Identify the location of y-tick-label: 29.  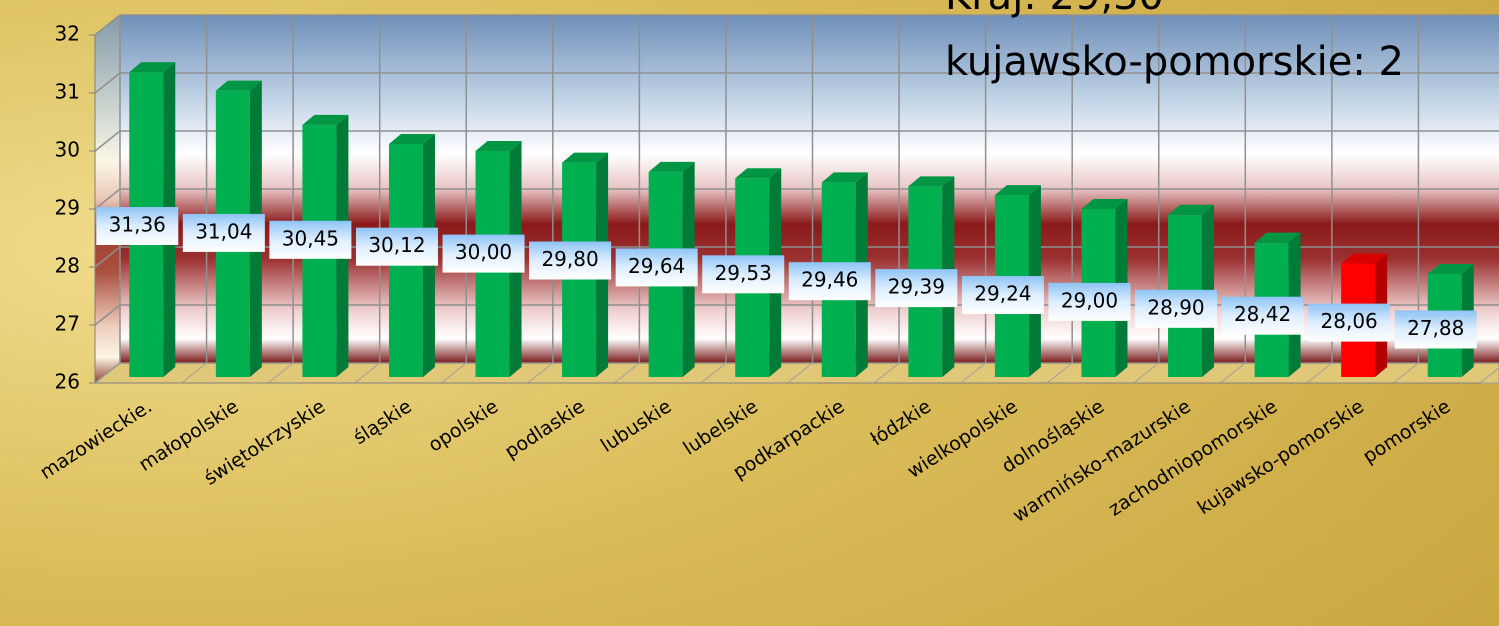
(67, 208).